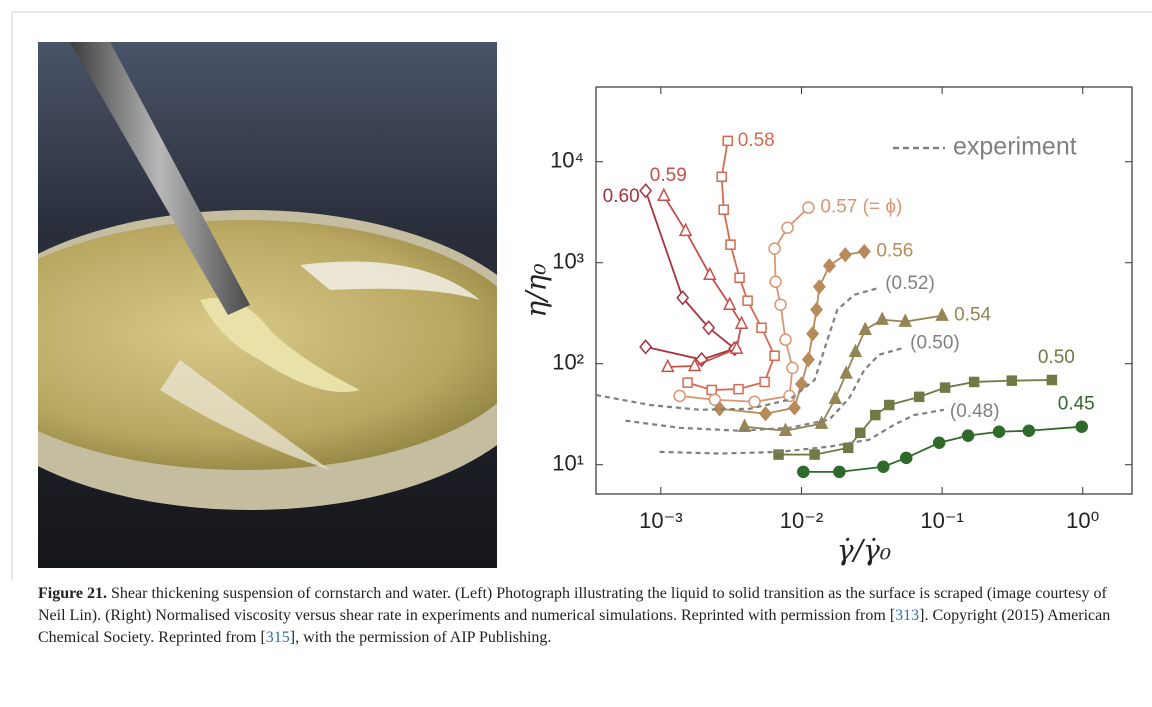 The image size is (1152, 707). I want to click on reference-link: 315, so click(277, 637).